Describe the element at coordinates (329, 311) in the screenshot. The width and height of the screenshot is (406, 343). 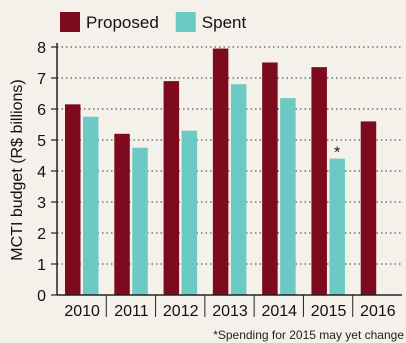
I see `x-tick-label: 2015` at that location.